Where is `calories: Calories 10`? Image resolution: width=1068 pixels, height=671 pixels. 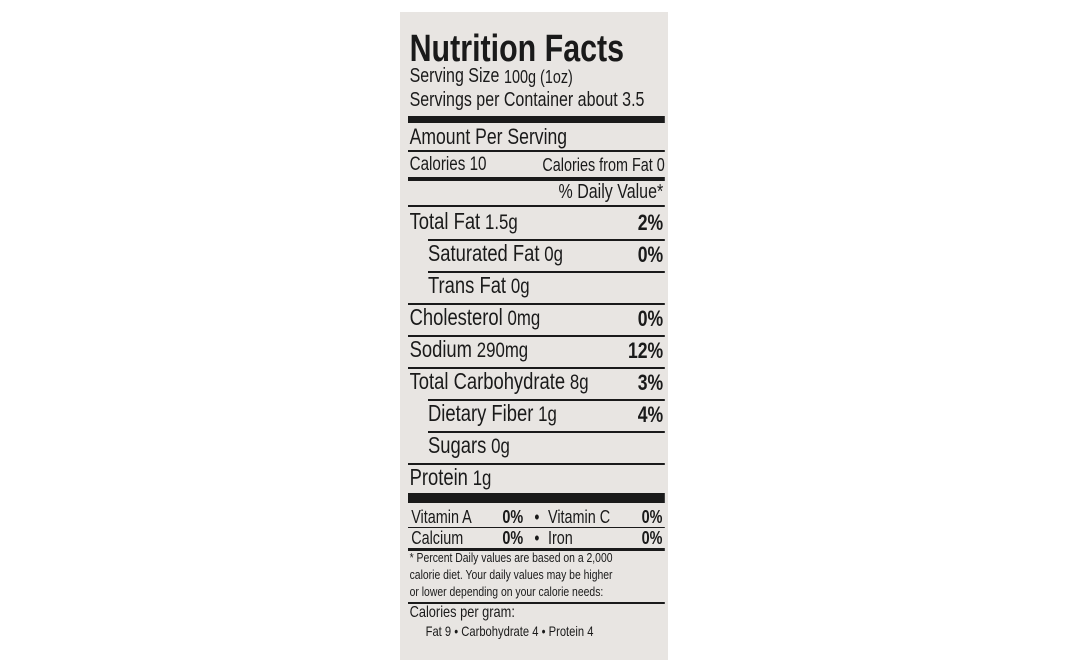 calories: Calories 10 is located at coordinates (448, 164).